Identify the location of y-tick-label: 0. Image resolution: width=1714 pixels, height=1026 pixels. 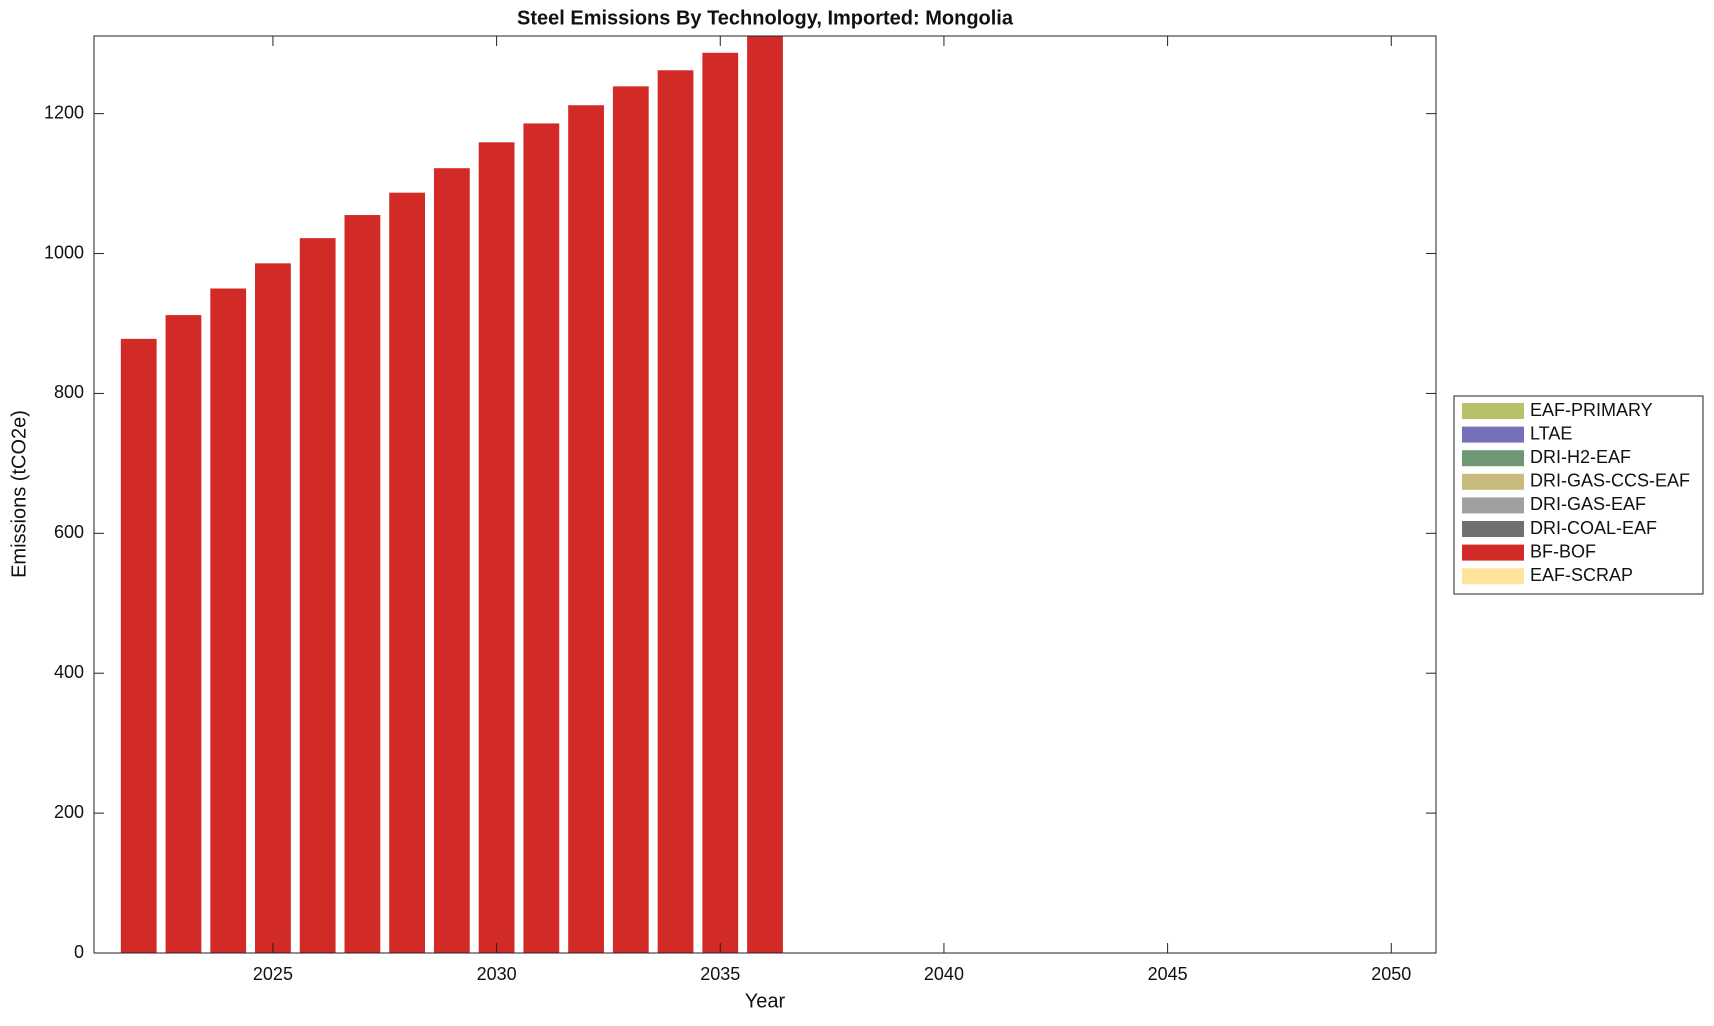
(79, 952).